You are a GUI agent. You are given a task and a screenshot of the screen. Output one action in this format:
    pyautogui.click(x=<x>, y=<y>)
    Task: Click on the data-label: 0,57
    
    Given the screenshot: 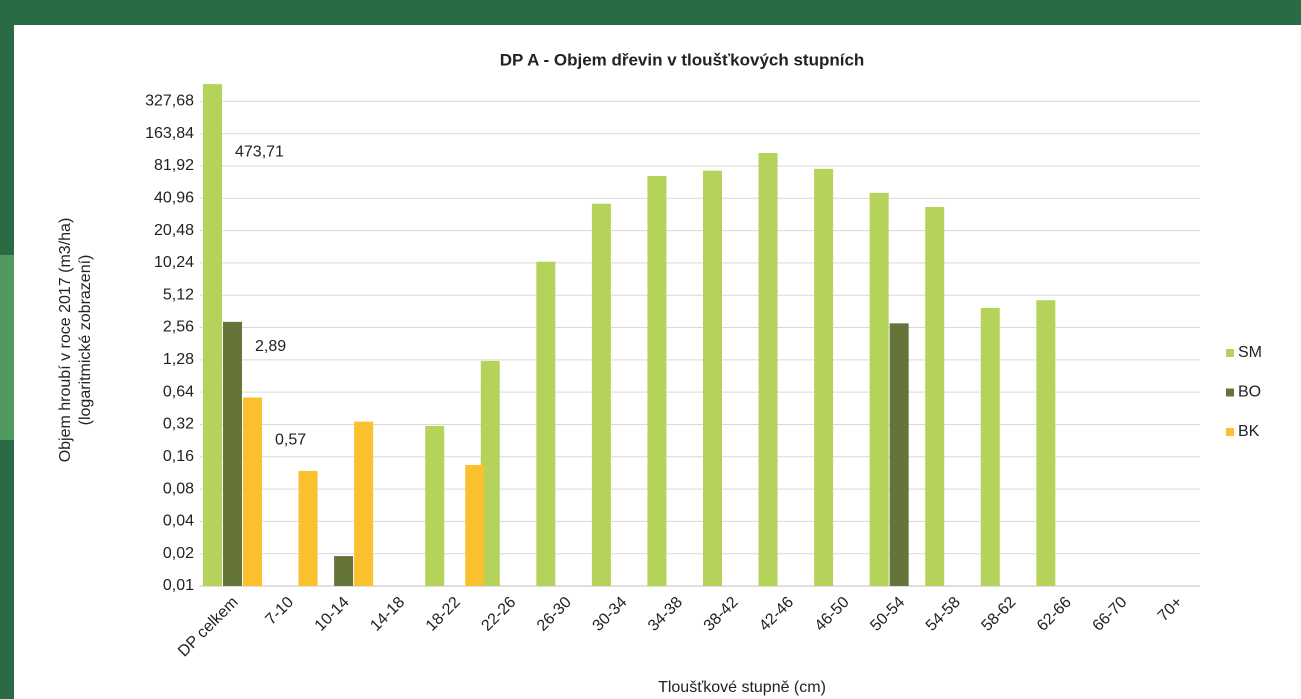 What is the action you would take?
    pyautogui.click(x=290, y=440)
    